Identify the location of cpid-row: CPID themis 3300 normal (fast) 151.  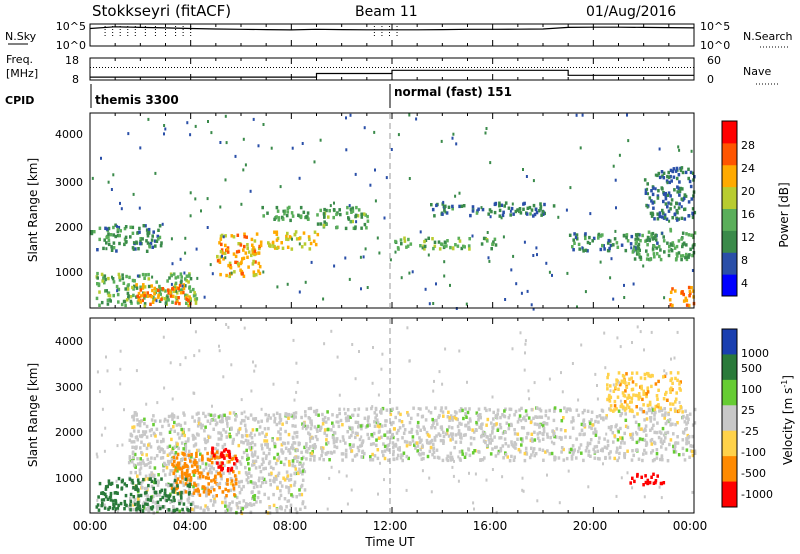
(258, 96).